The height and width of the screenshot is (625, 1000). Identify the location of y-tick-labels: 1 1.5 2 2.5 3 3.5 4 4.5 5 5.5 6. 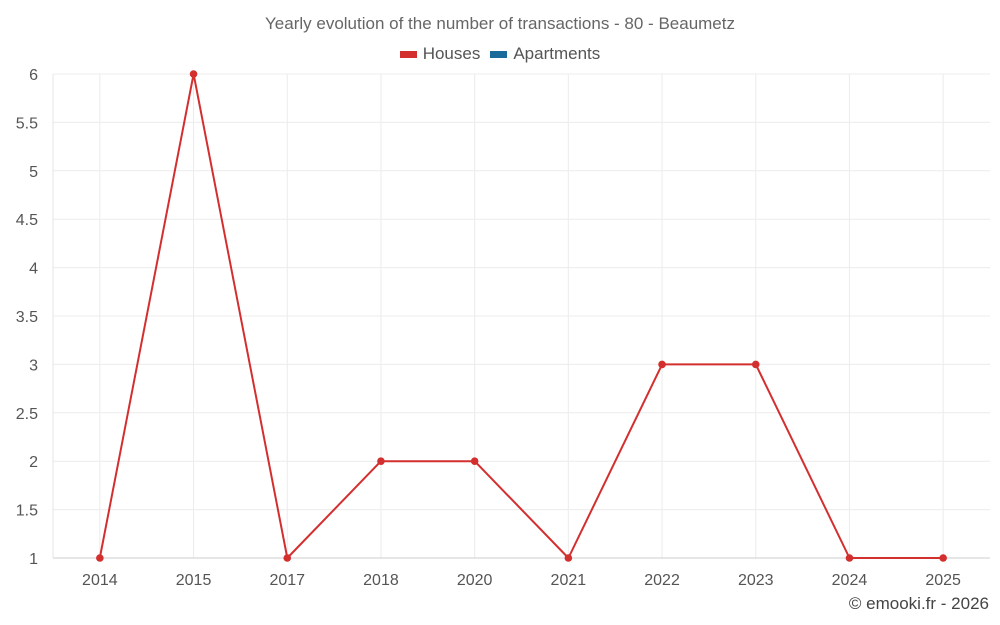
(27, 317).